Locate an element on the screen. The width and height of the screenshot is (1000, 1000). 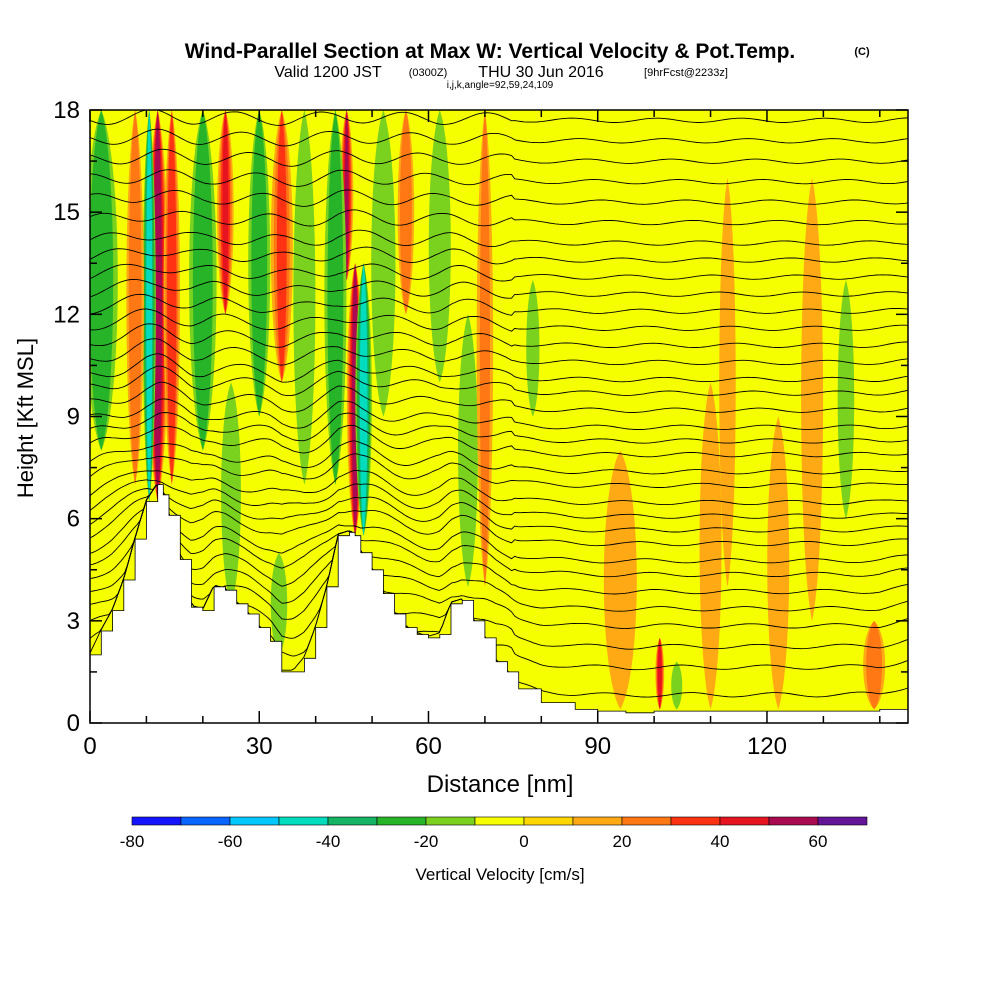
colorbar-tick-label--60: -60 is located at coordinates (230, 841).